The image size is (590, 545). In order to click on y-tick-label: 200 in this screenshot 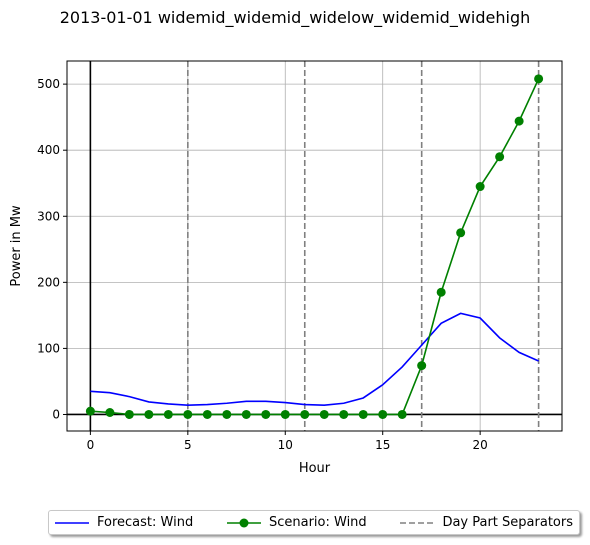, I will do `click(48, 282)`.